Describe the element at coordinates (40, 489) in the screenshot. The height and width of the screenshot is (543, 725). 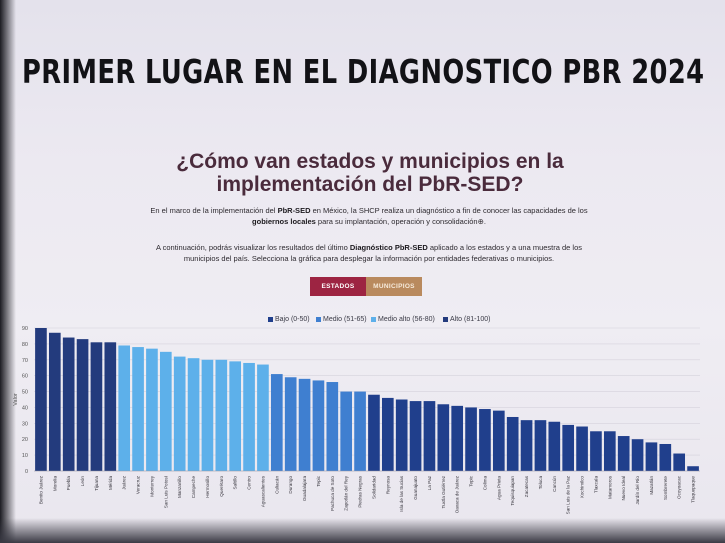
I see `x-tick-label-0: Benito Juárez` at that location.